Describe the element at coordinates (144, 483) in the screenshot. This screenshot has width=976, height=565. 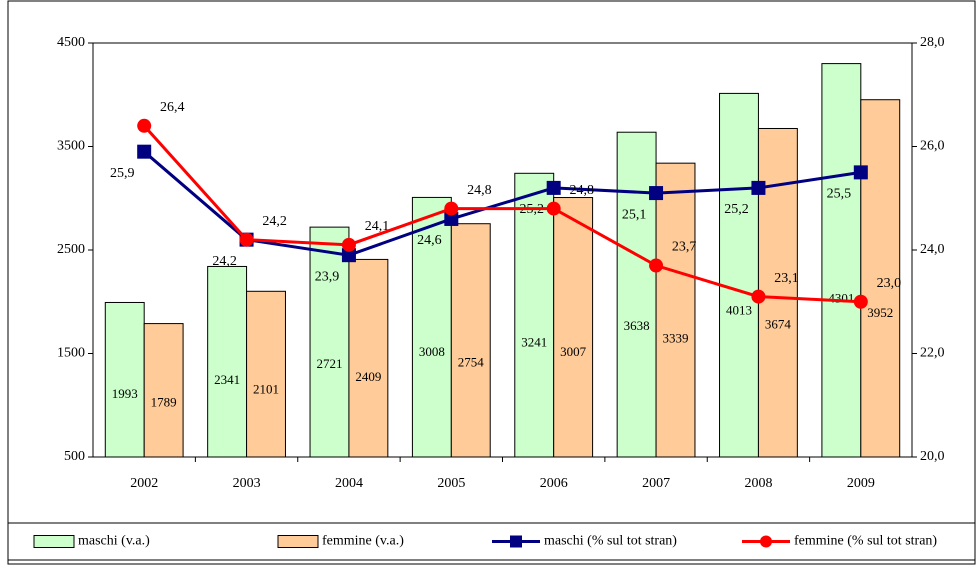
I see `x-tick-label: 2002` at that location.